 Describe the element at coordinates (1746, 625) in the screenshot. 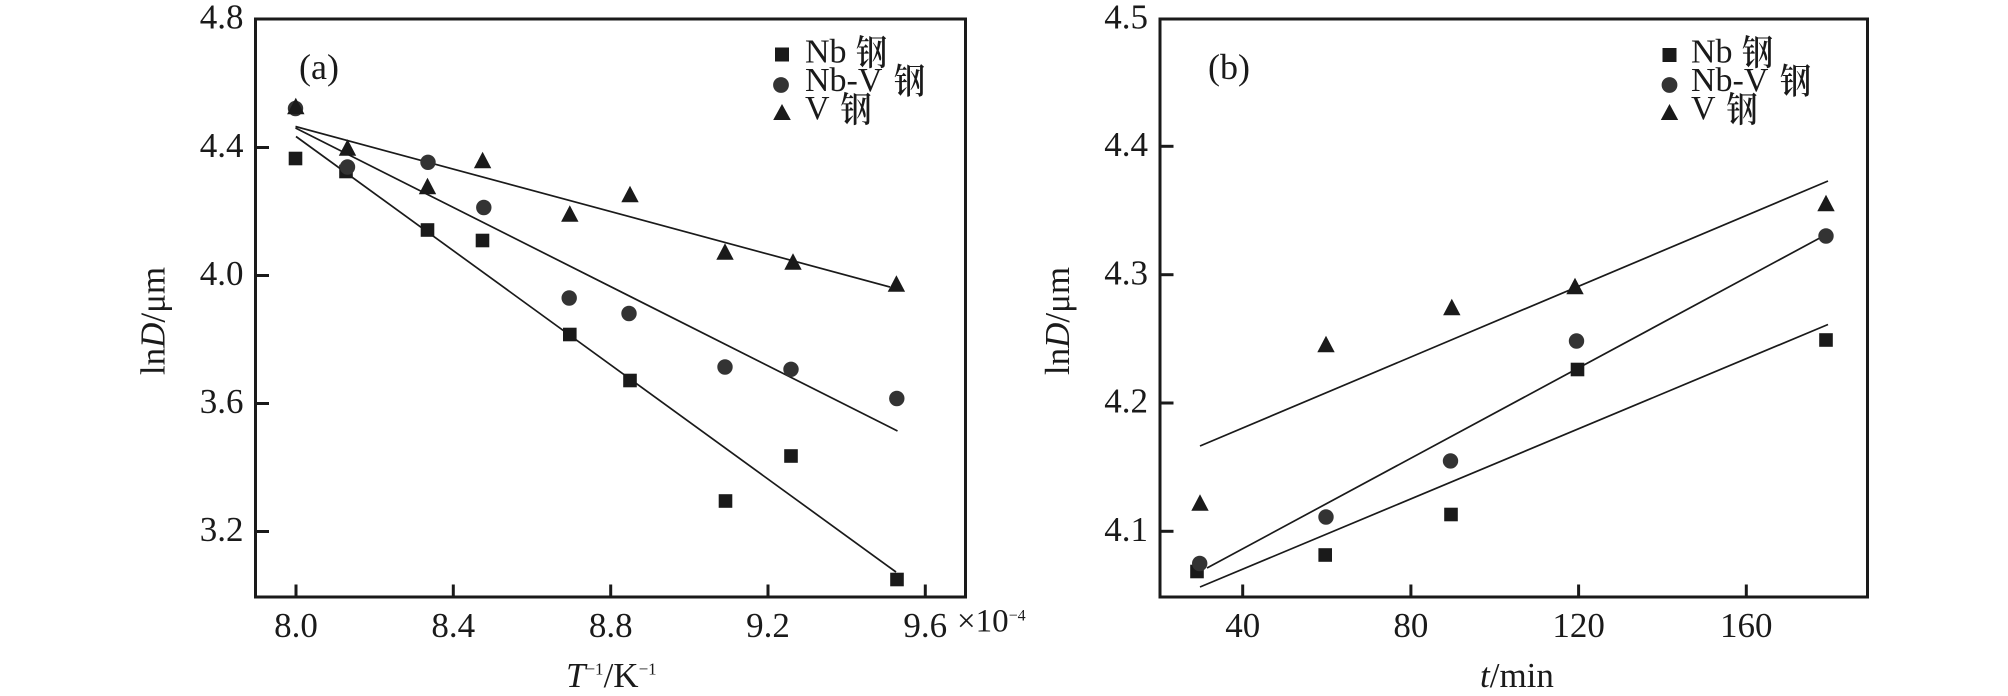

I see `svg-text: 160` at that location.